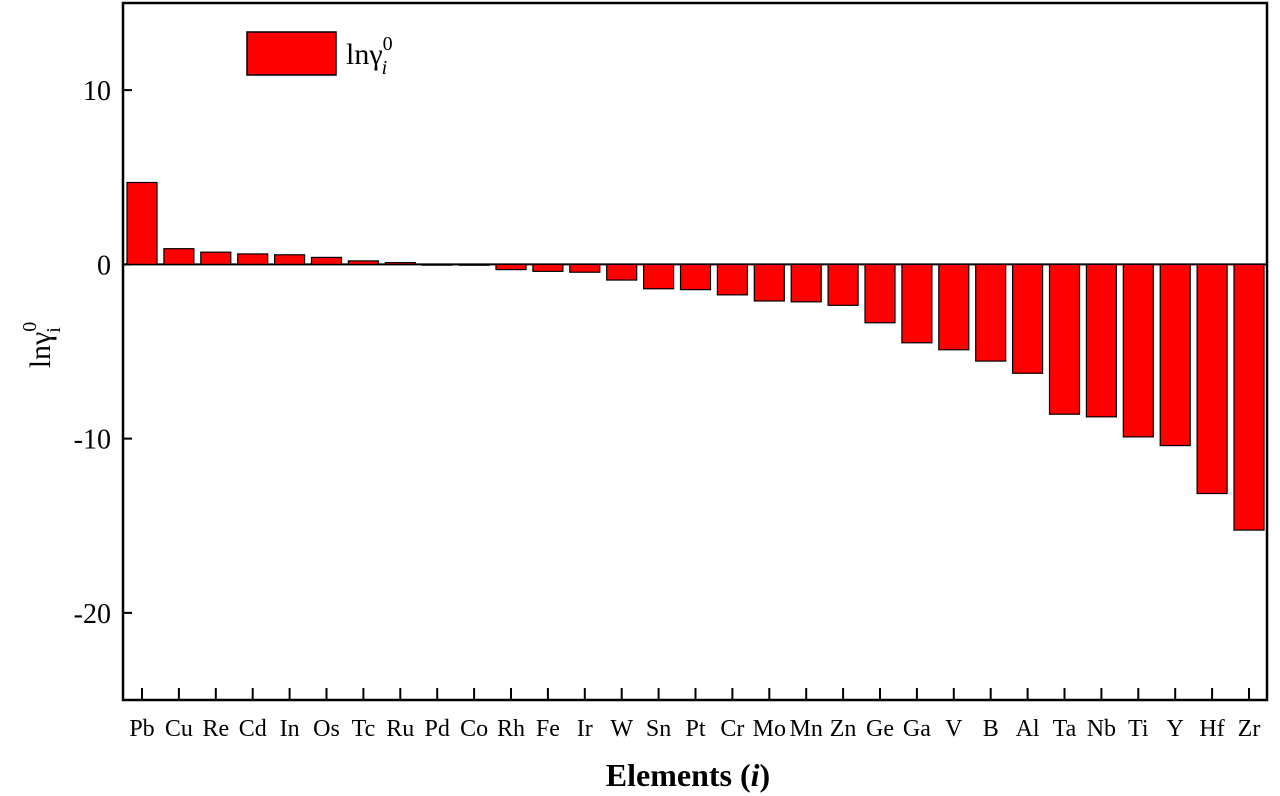  Describe the element at coordinates (179, 256) in the screenshot. I see `bar-cu` at that location.